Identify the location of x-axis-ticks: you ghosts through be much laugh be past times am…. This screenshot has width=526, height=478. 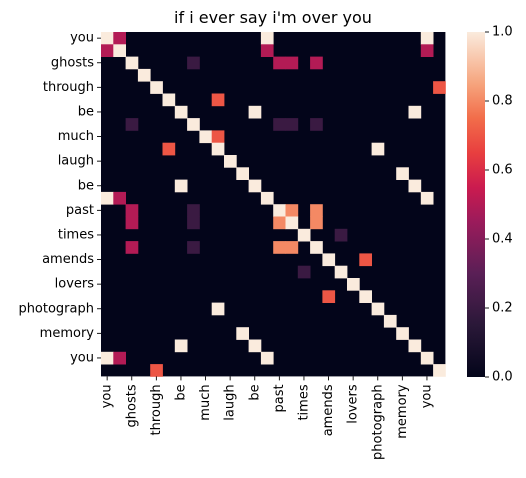
(267, 418).